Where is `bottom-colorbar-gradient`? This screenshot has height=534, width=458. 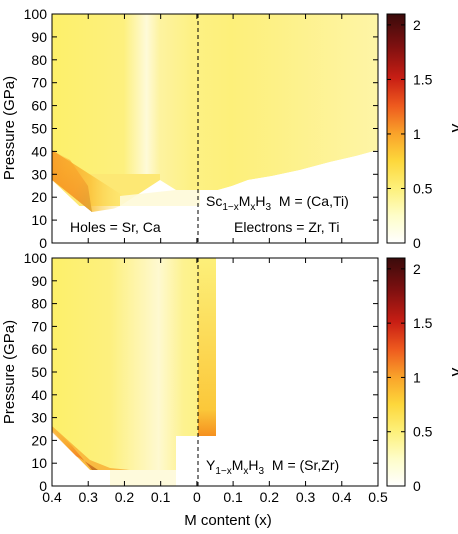 bottom-colorbar-gradient is located at coordinates (396, 372).